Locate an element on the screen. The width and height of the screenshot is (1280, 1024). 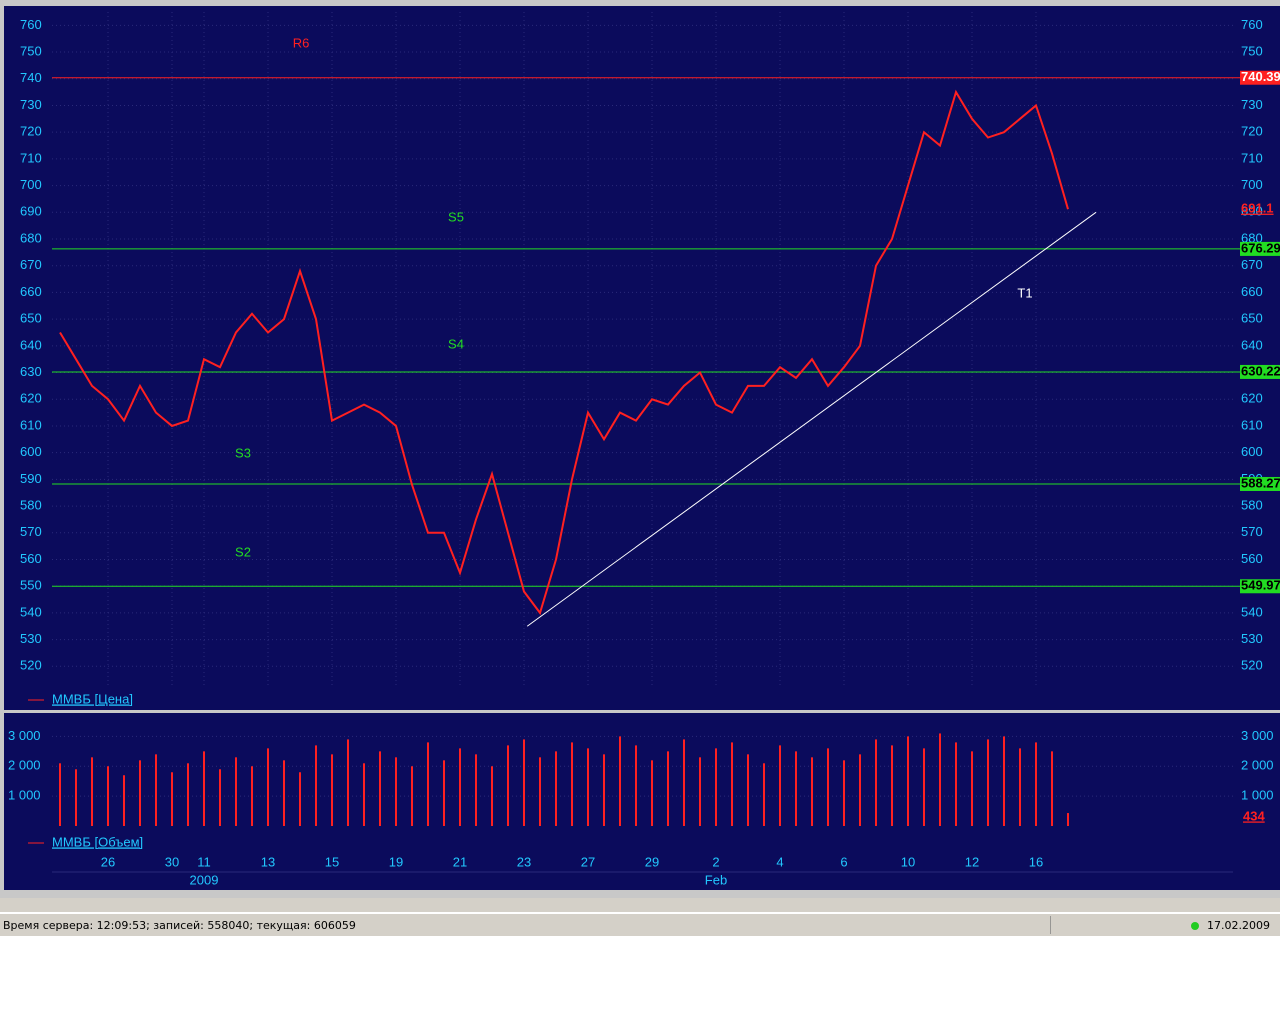
y-tick-label: 590 is located at coordinates (31, 478).